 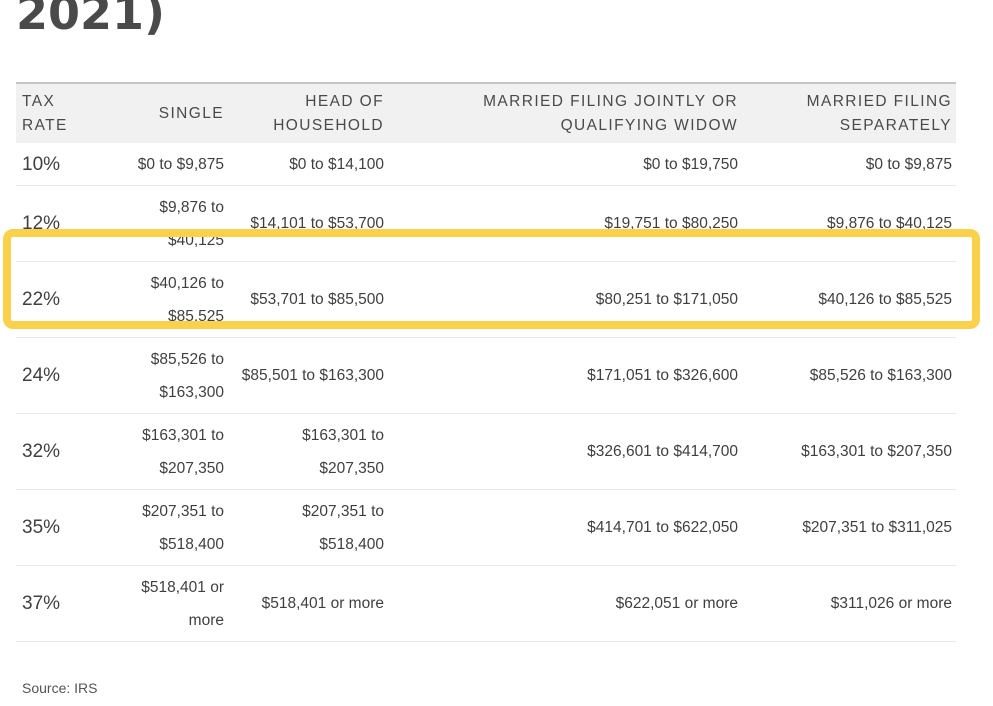 I want to click on cell-line: $9,876 to, so click(x=191, y=207).